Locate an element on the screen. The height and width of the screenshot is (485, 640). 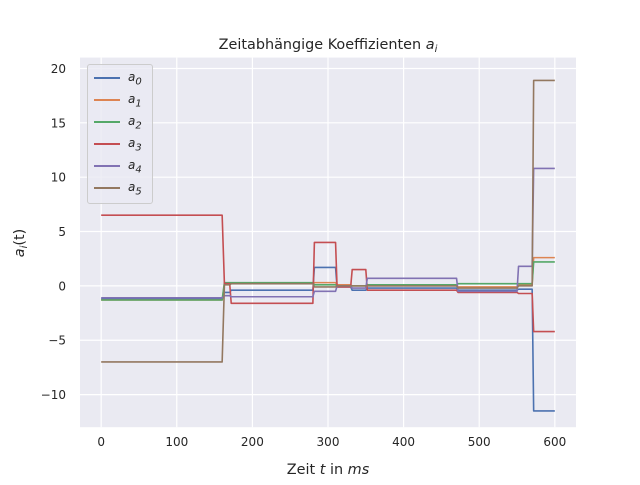
y-tick-label: 10 is located at coordinates (58, 178).